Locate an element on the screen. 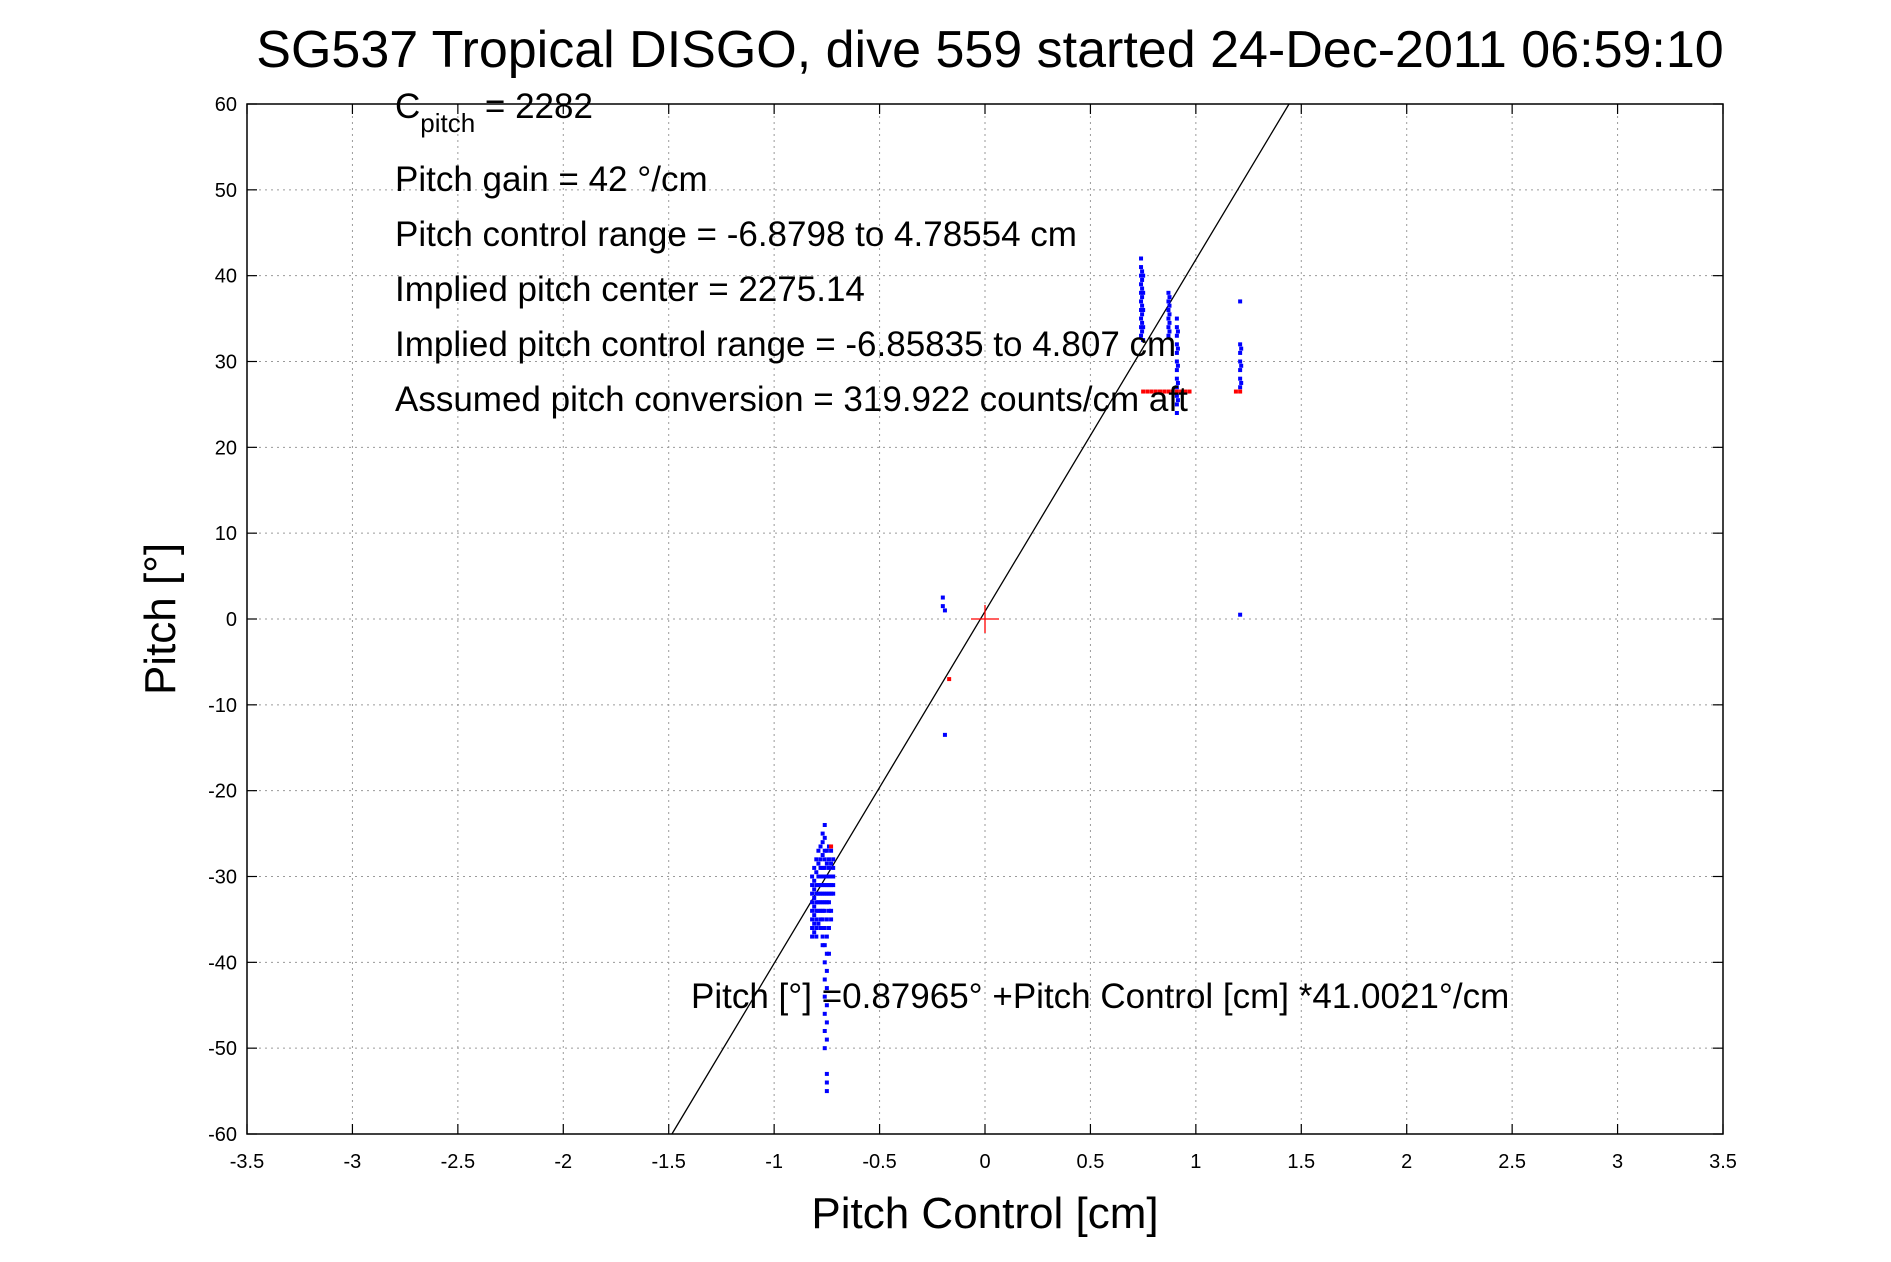  y-tick-label: 50 is located at coordinates (226, 191).